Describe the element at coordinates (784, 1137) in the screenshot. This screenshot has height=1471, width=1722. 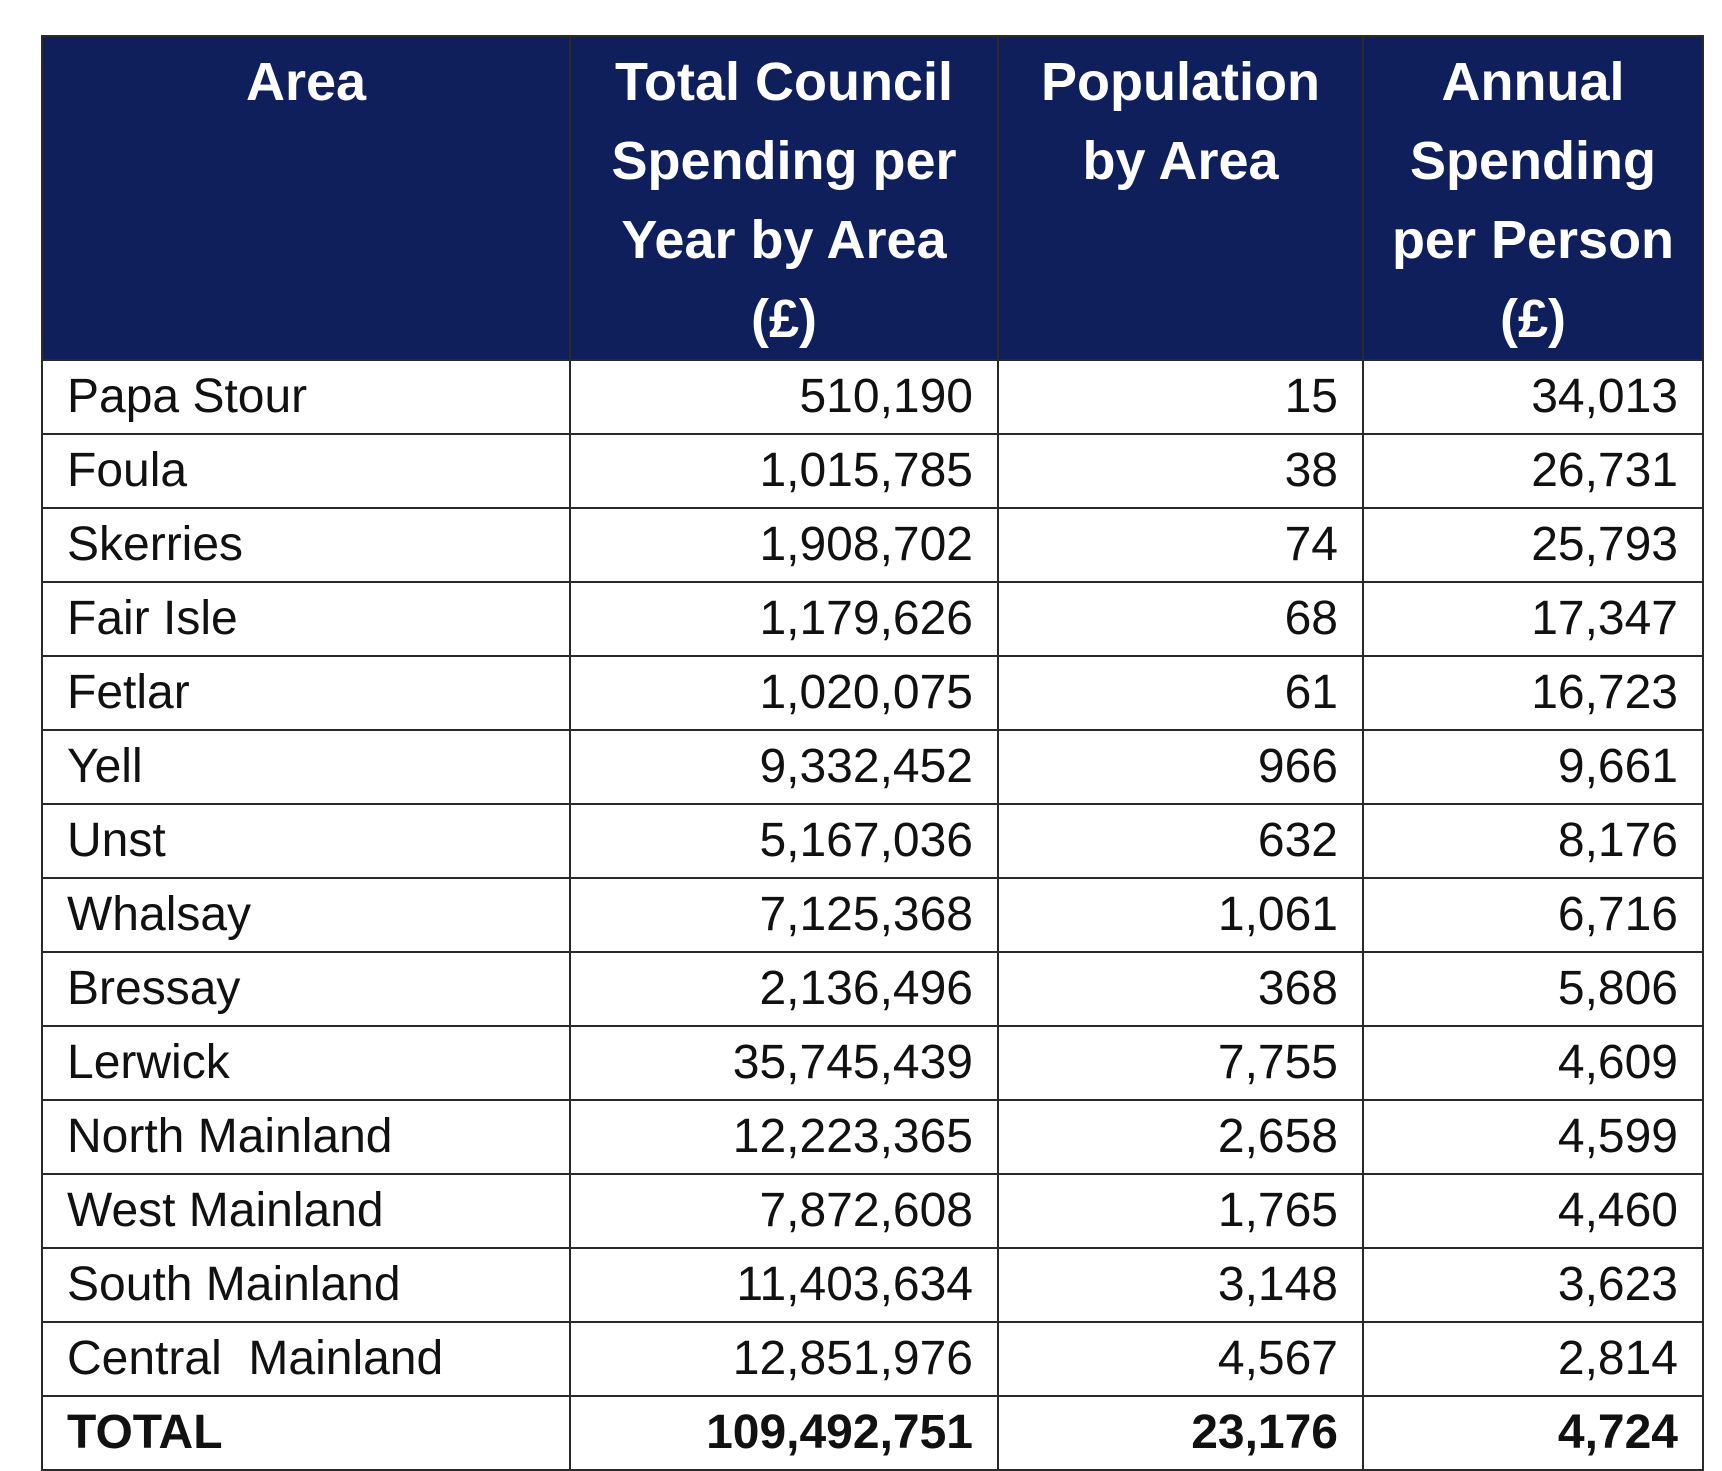
I see `spending-cell: 12,223,365` at that location.